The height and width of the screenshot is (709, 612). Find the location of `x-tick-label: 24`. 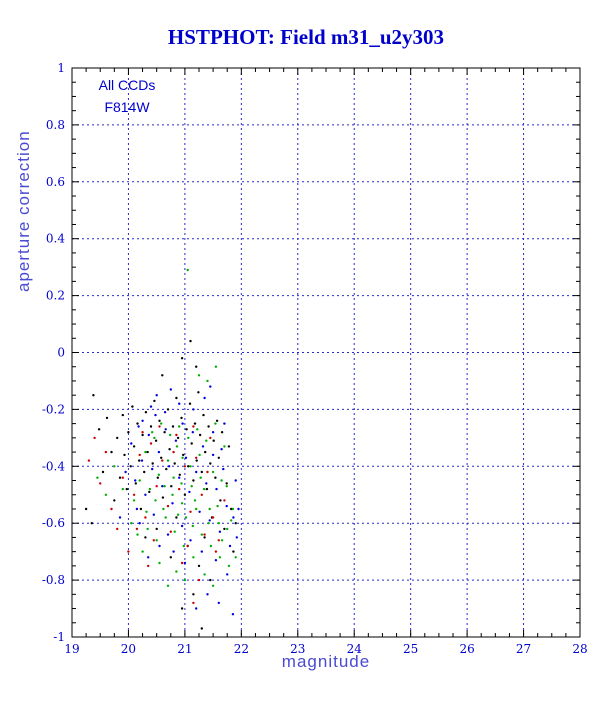

x-tick-label: 24 is located at coordinates (355, 649).